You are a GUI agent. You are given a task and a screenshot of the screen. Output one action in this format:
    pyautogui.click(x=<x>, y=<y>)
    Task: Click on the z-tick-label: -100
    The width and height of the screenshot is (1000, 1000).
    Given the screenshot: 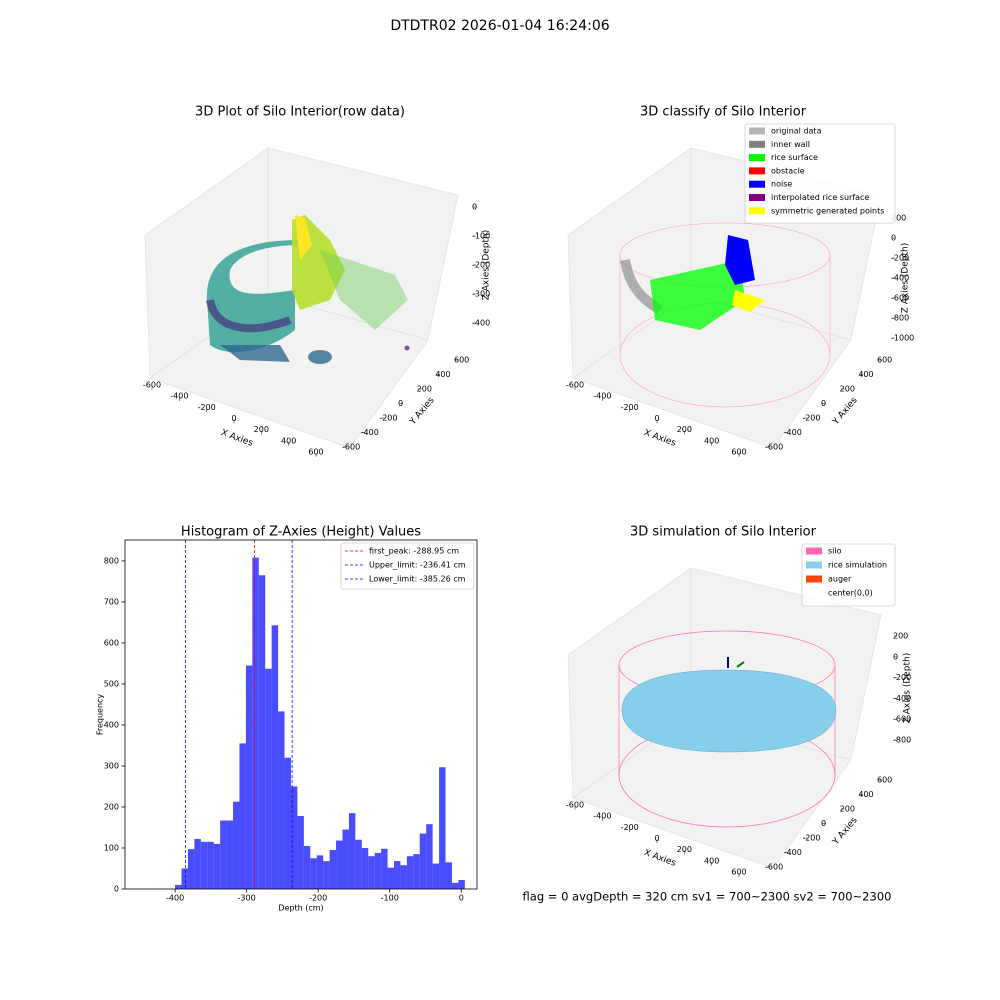 What is the action you would take?
    pyautogui.click(x=481, y=236)
    